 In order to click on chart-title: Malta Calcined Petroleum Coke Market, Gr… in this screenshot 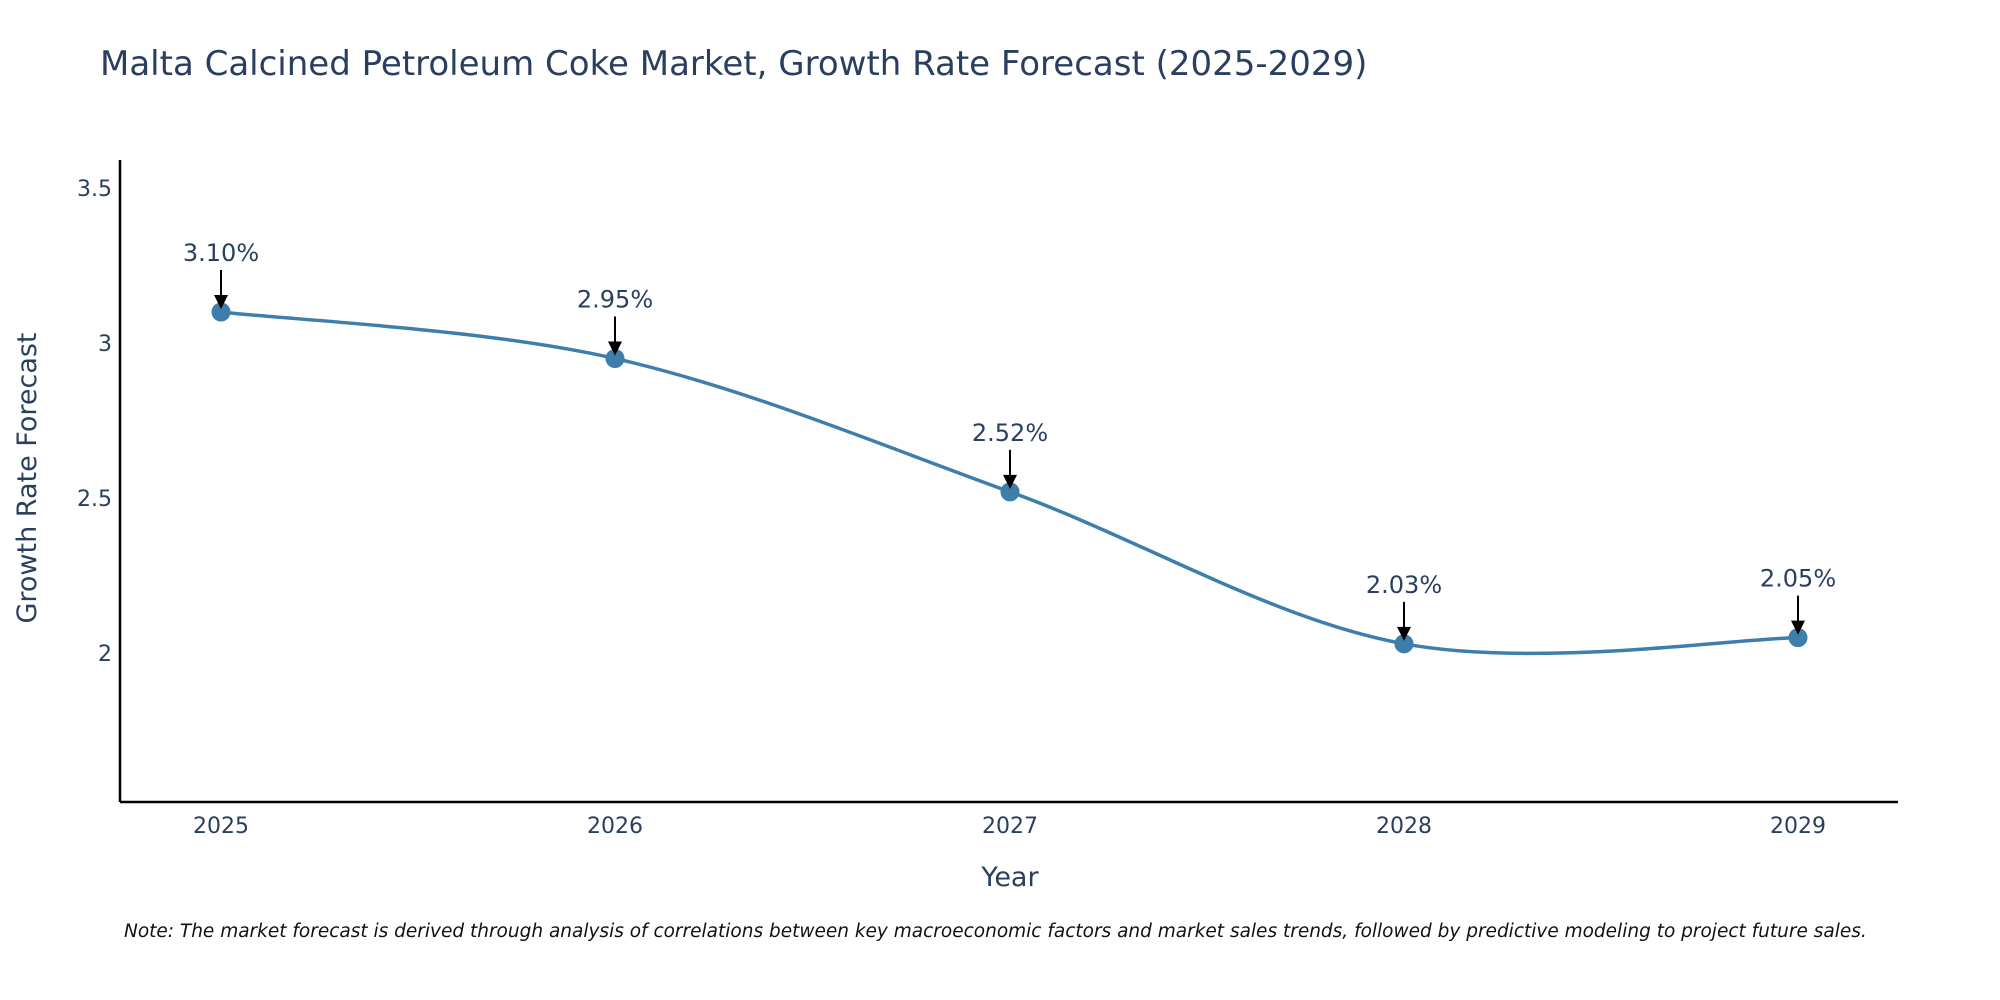, I will do `click(734, 64)`.